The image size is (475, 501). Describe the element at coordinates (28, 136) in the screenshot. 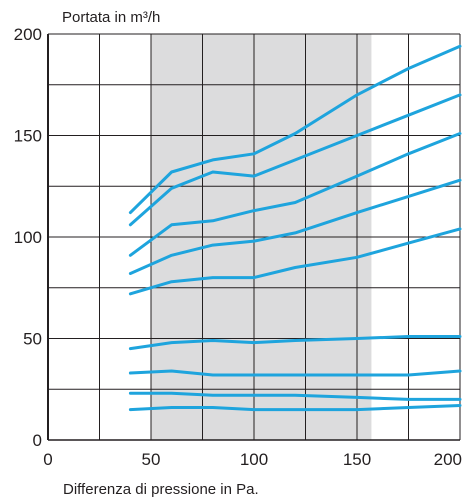

I see `y-tick-label: 150` at that location.